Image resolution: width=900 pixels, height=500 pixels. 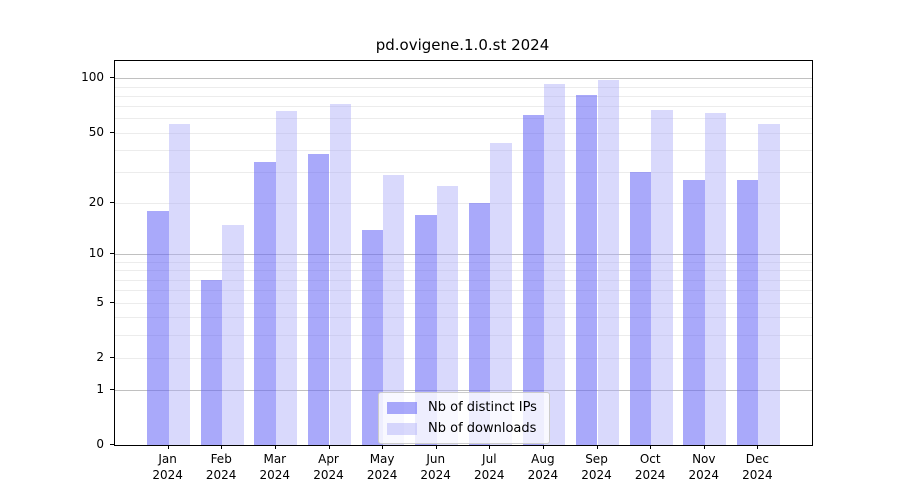 What do you see at coordinates (158, 328) in the screenshot?
I see `bar-nb-of-distinct-ips-jan` at bounding box center [158, 328].